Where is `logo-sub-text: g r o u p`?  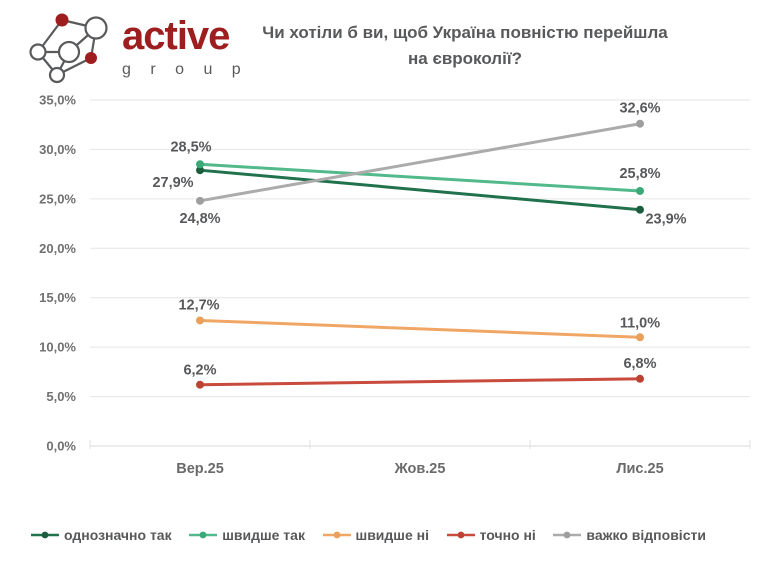
logo-sub-text: g r o u p is located at coordinates (185, 69).